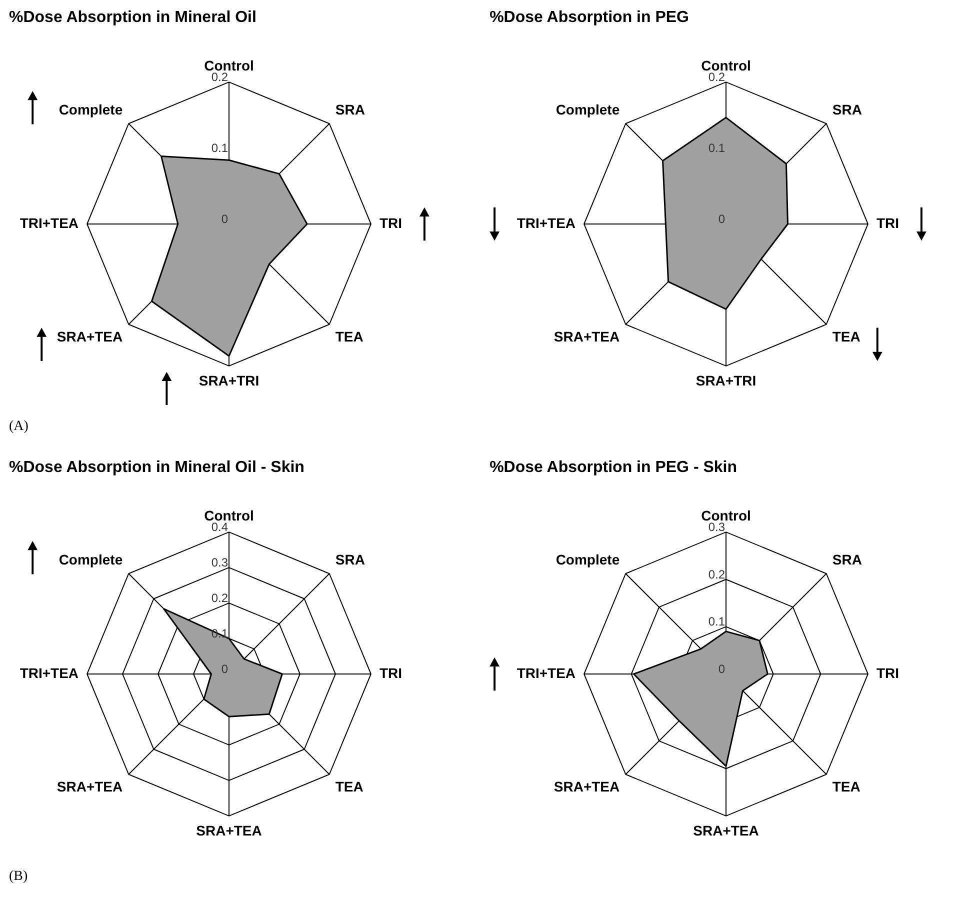 Image resolution: width=969 pixels, height=919 pixels. What do you see at coordinates (18, 876) in the screenshot?
I see `text: (B)` at bounding box center [18, 876].